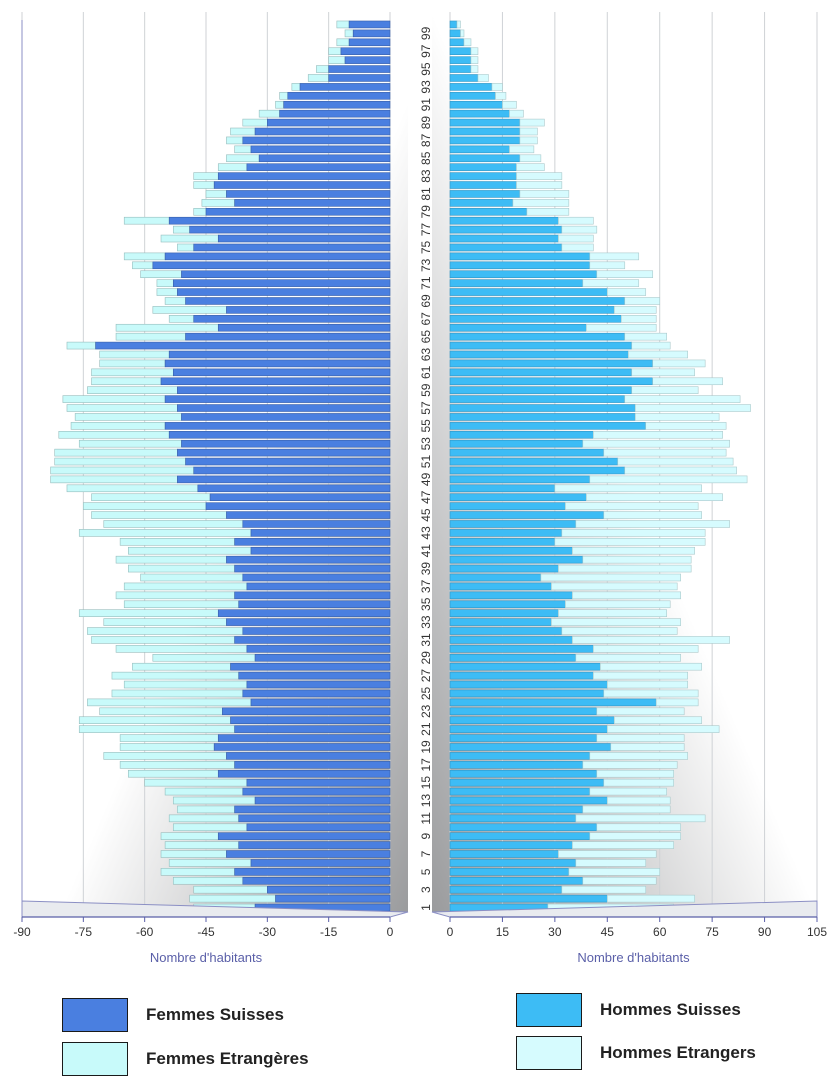 The width and height of the screenshot is (831, 1076). What do you see at coordinates (426, 551) in the screenshot?
I see `age-label: 41` at bounding box center [426, 551].